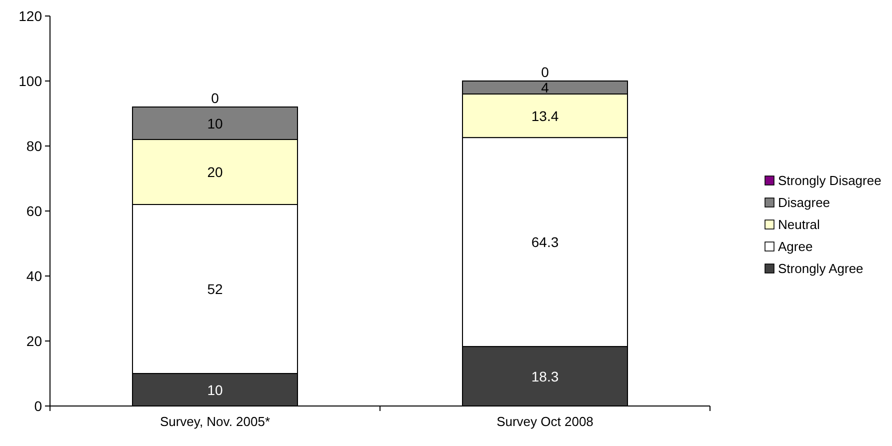 The image size is (892, 446). Describe the element at coordinates (830, 180) in the screenshot. I see `legend-label: Strongly Disagree` at that location.